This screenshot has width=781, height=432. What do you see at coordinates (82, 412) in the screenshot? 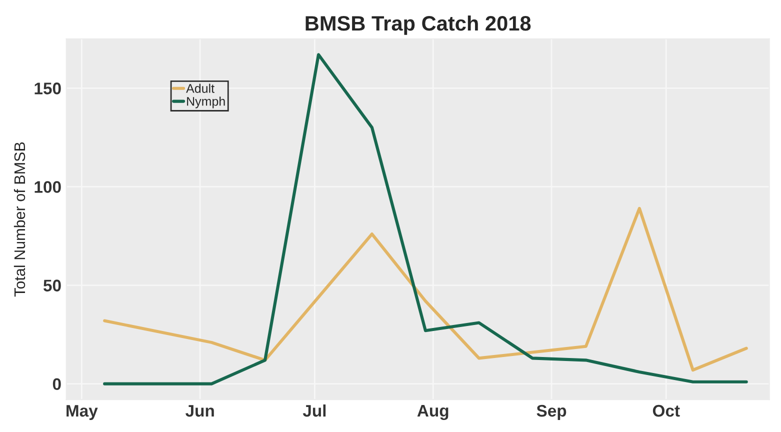
I see `x-tick-label: May` at bounding box center [82, 412].